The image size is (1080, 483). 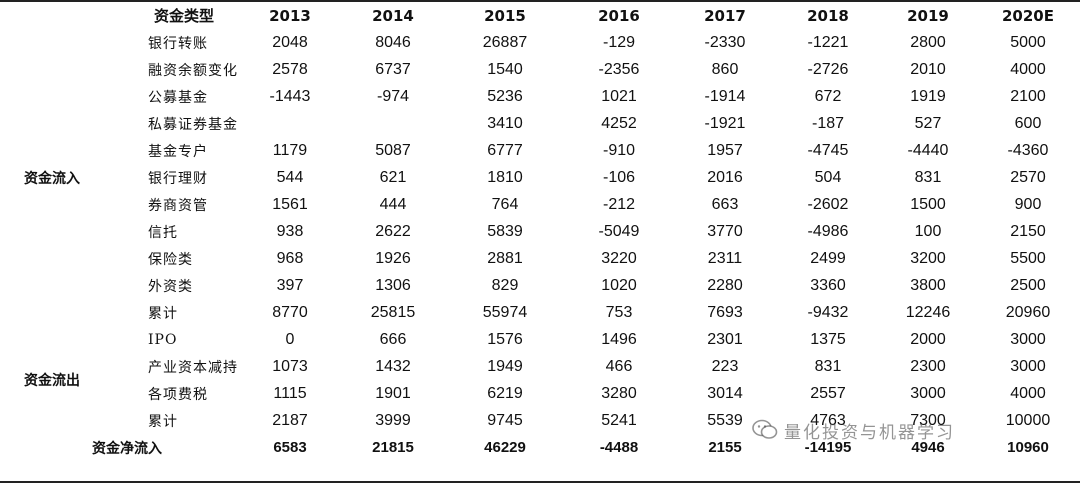 What do you see at coordinates (1028, 177) in the screenshot?
I see `value-cell: 2570` at bounding box center [1028, 177].